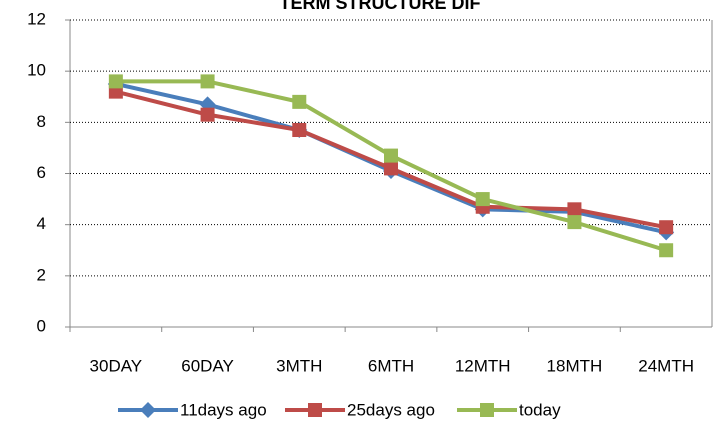 The width and height of the screenshot is (720, 434). Describe the element at coordinates (41, 172) in the screenshot. I see `y-tick-label: 6` at that location.